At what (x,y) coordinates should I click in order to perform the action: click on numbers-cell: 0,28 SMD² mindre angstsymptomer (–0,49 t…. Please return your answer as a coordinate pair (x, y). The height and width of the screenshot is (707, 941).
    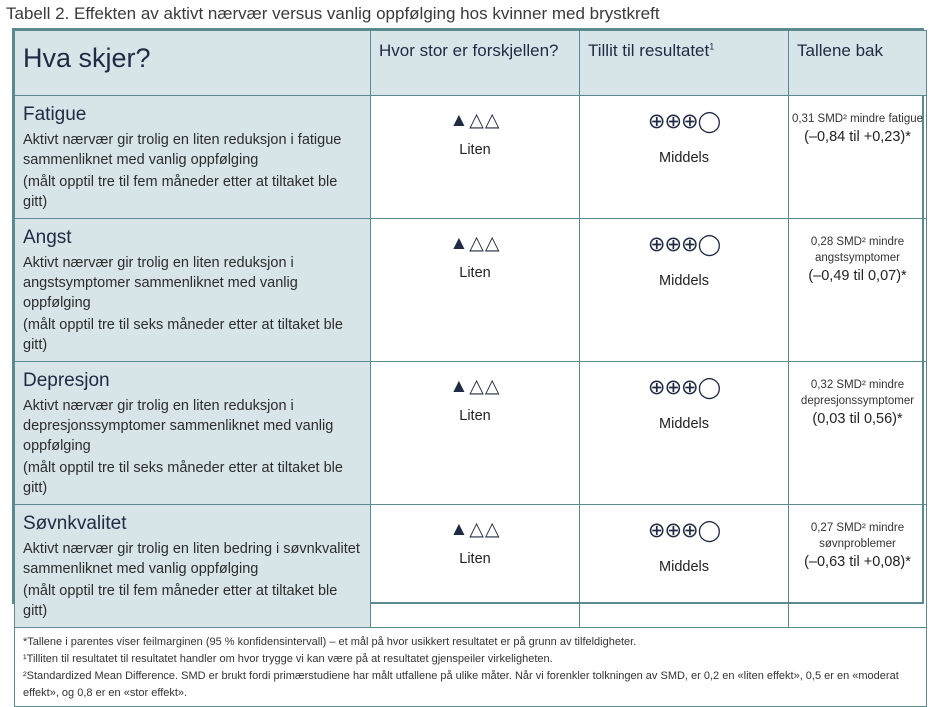
    Looking at the image, I should click on (857, 290).